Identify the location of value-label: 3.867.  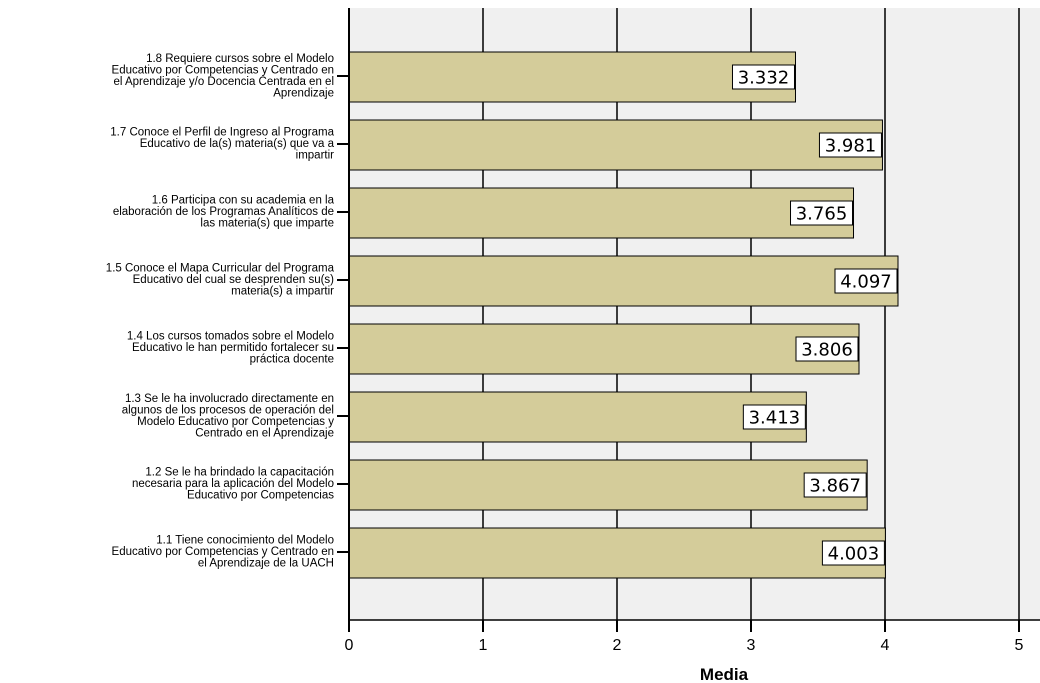
(835, 486).